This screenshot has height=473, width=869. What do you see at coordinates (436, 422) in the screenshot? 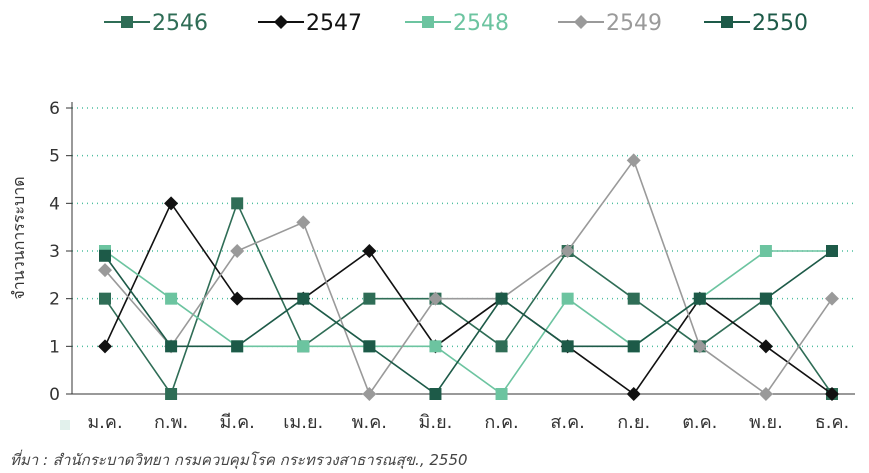
I see `x-tick-label: มิ.ย.` at bounding box center [436, 422].